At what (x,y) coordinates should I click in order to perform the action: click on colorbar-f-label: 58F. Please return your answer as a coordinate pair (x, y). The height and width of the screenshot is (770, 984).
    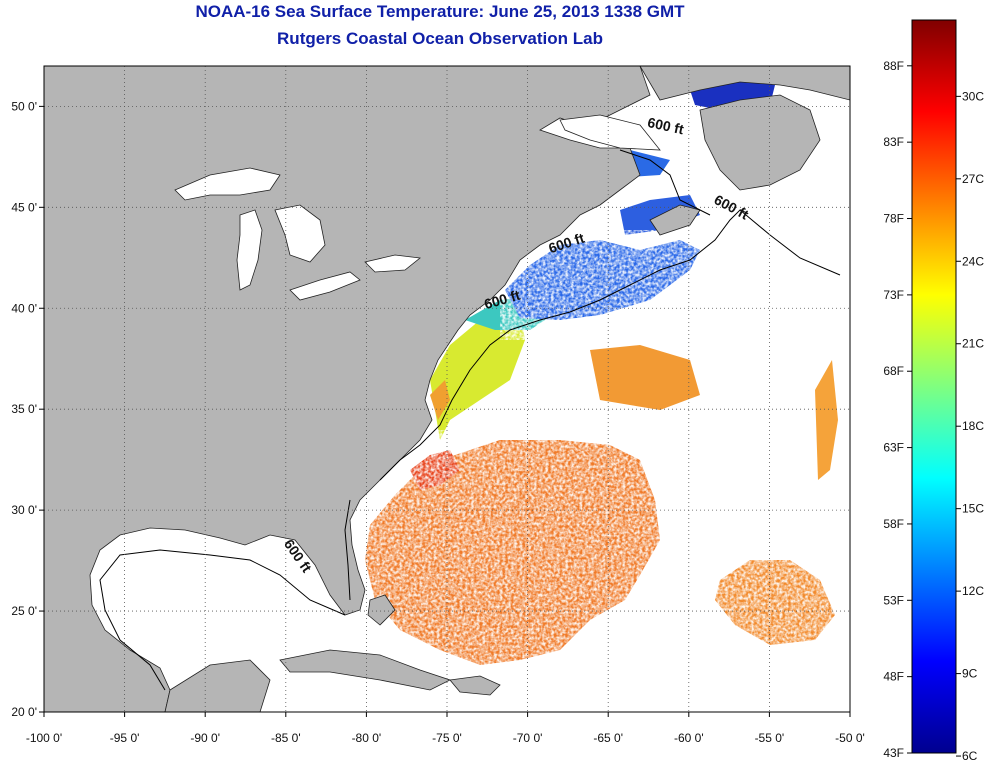
    Looking at the image, I should click on (893, 524).